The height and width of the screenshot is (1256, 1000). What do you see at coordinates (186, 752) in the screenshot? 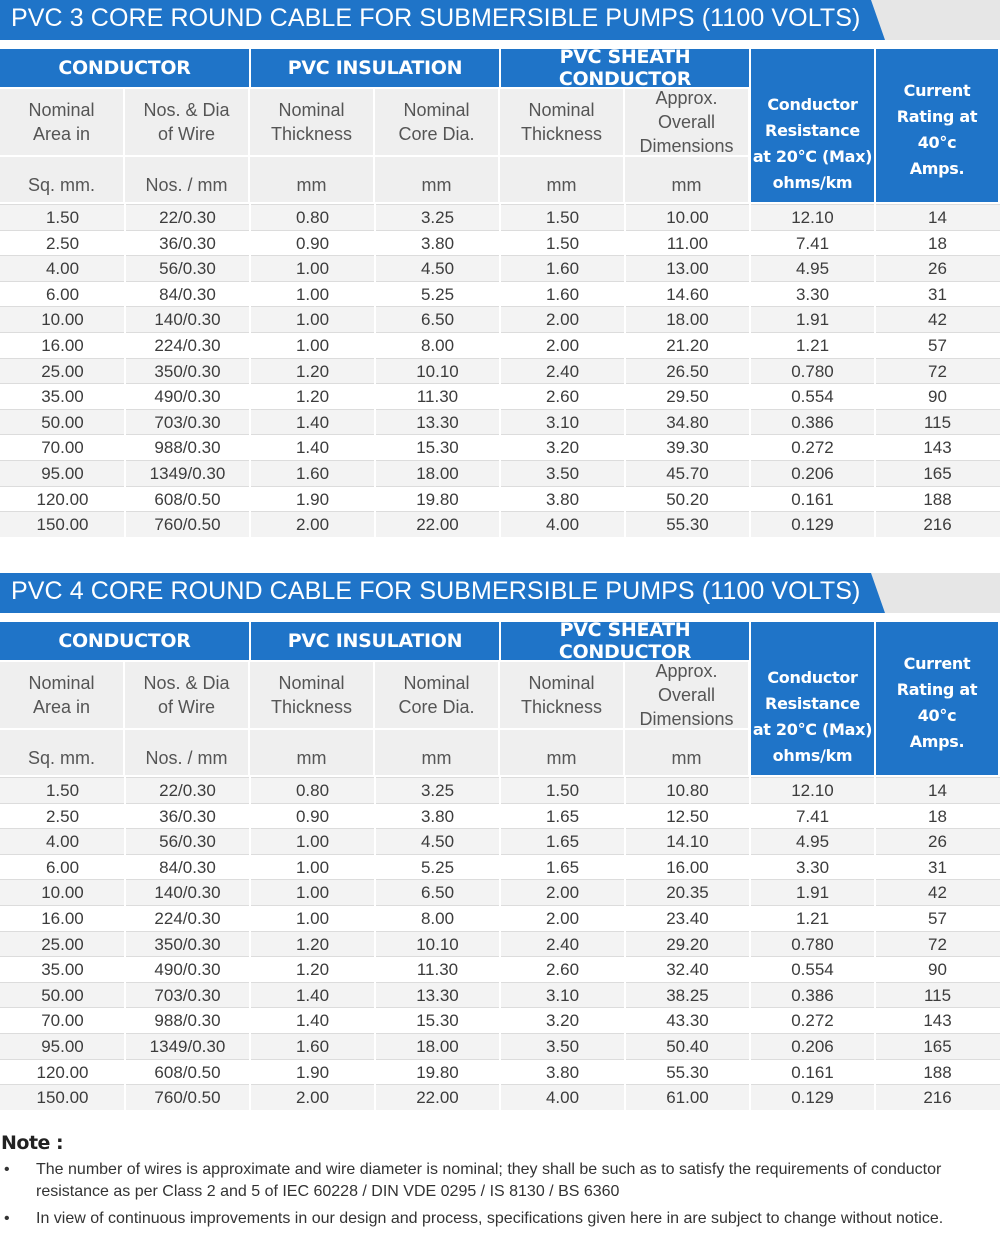
I see `column-unit: Nos. / mm` at bounding box center [186, 752].